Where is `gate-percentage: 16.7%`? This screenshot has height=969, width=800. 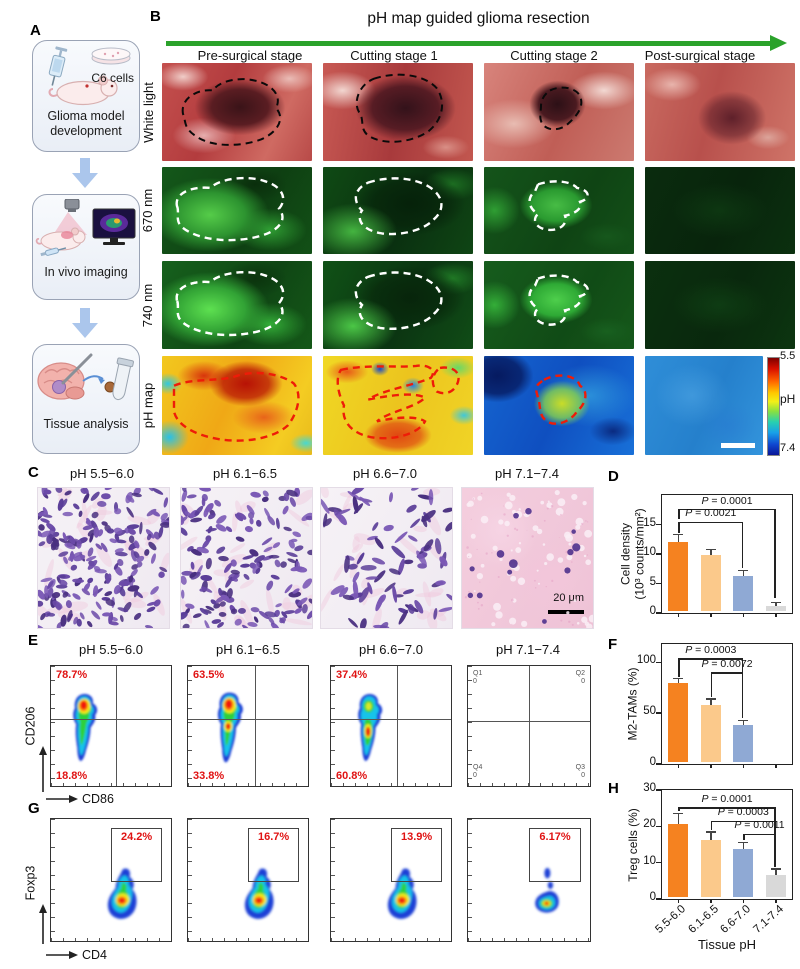
gate-percentage: 16.7% is located at coordinates (273, 836).